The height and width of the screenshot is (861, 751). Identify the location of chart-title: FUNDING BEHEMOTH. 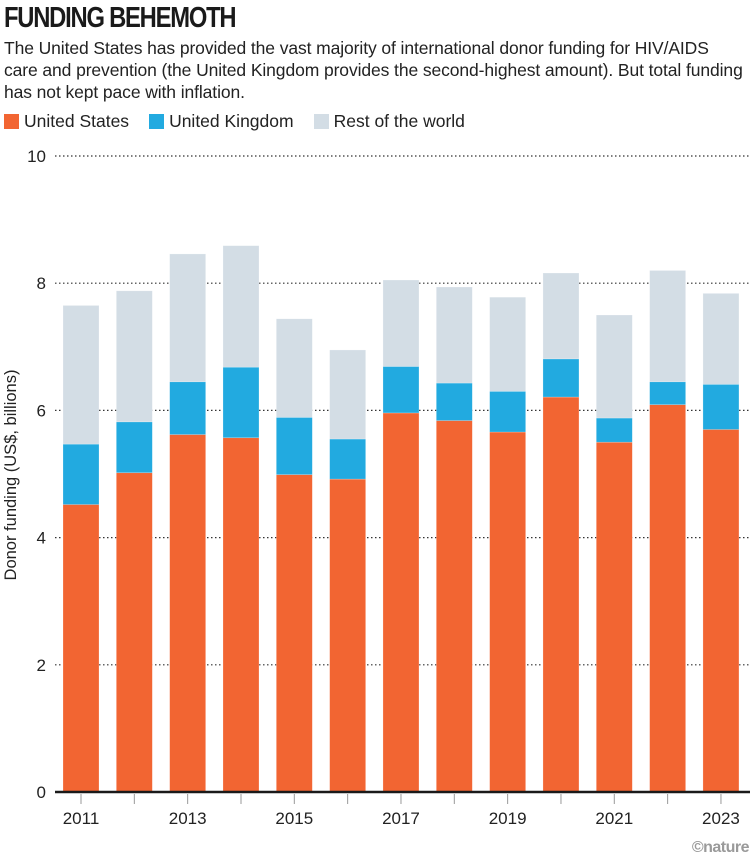
(120, 18).